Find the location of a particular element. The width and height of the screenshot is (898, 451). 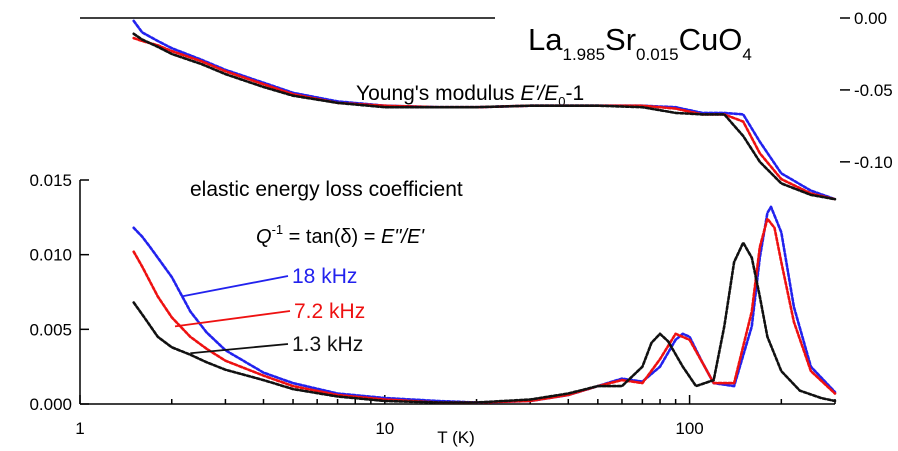

title-sub3: 4 is located at coordinates (746, 54).